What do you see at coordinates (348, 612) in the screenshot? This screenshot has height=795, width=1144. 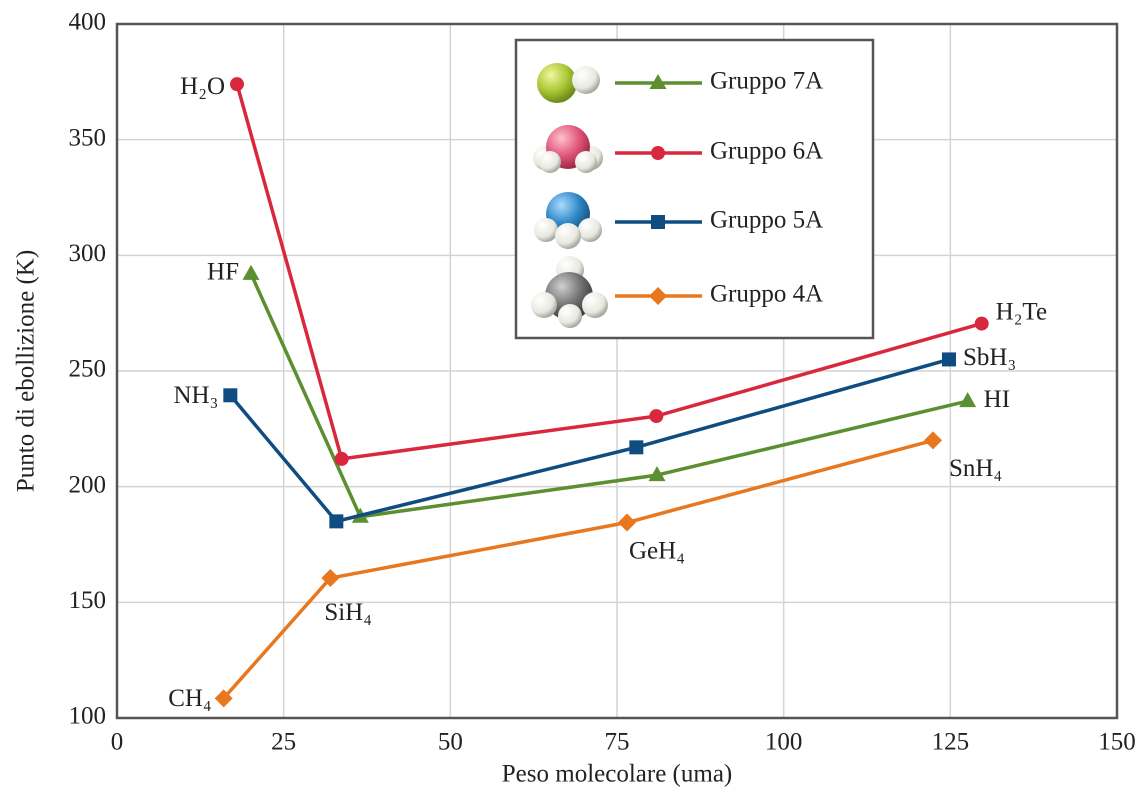 I see `point-label: SiH₄` at bounding box center [348, 612].